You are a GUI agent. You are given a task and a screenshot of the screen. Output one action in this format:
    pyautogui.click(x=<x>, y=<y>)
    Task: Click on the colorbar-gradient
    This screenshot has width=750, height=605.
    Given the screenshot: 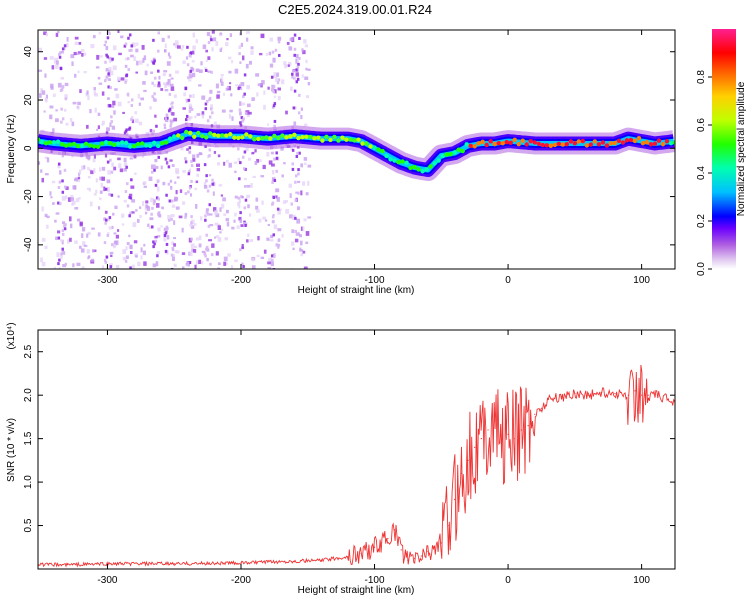 What is the action you would take?
    pyautogui.click(x=724, y=149)
    